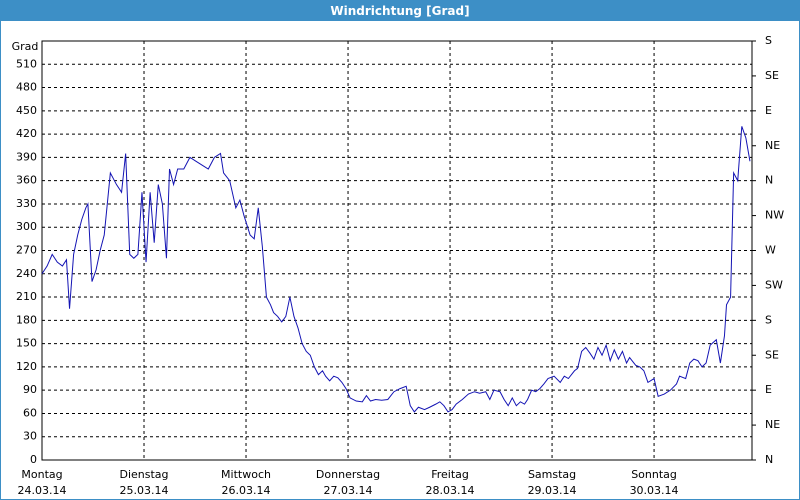 The image size is (800, 500). What do you see at coordinates (450, 474) in the screenshot?
I see `x-tick-label: Freitag` at bounding box center [450, 474].